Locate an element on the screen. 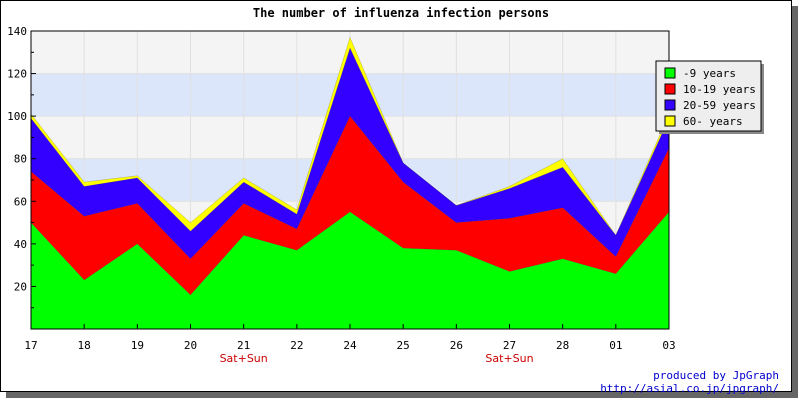  x-tick-label: 20 is located at coordinates (190, 345).